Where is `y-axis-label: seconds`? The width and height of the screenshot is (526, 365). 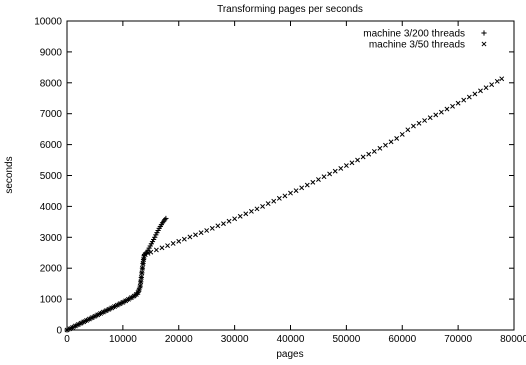 y-axis-label: seconds is located at coordinates (9, 174).